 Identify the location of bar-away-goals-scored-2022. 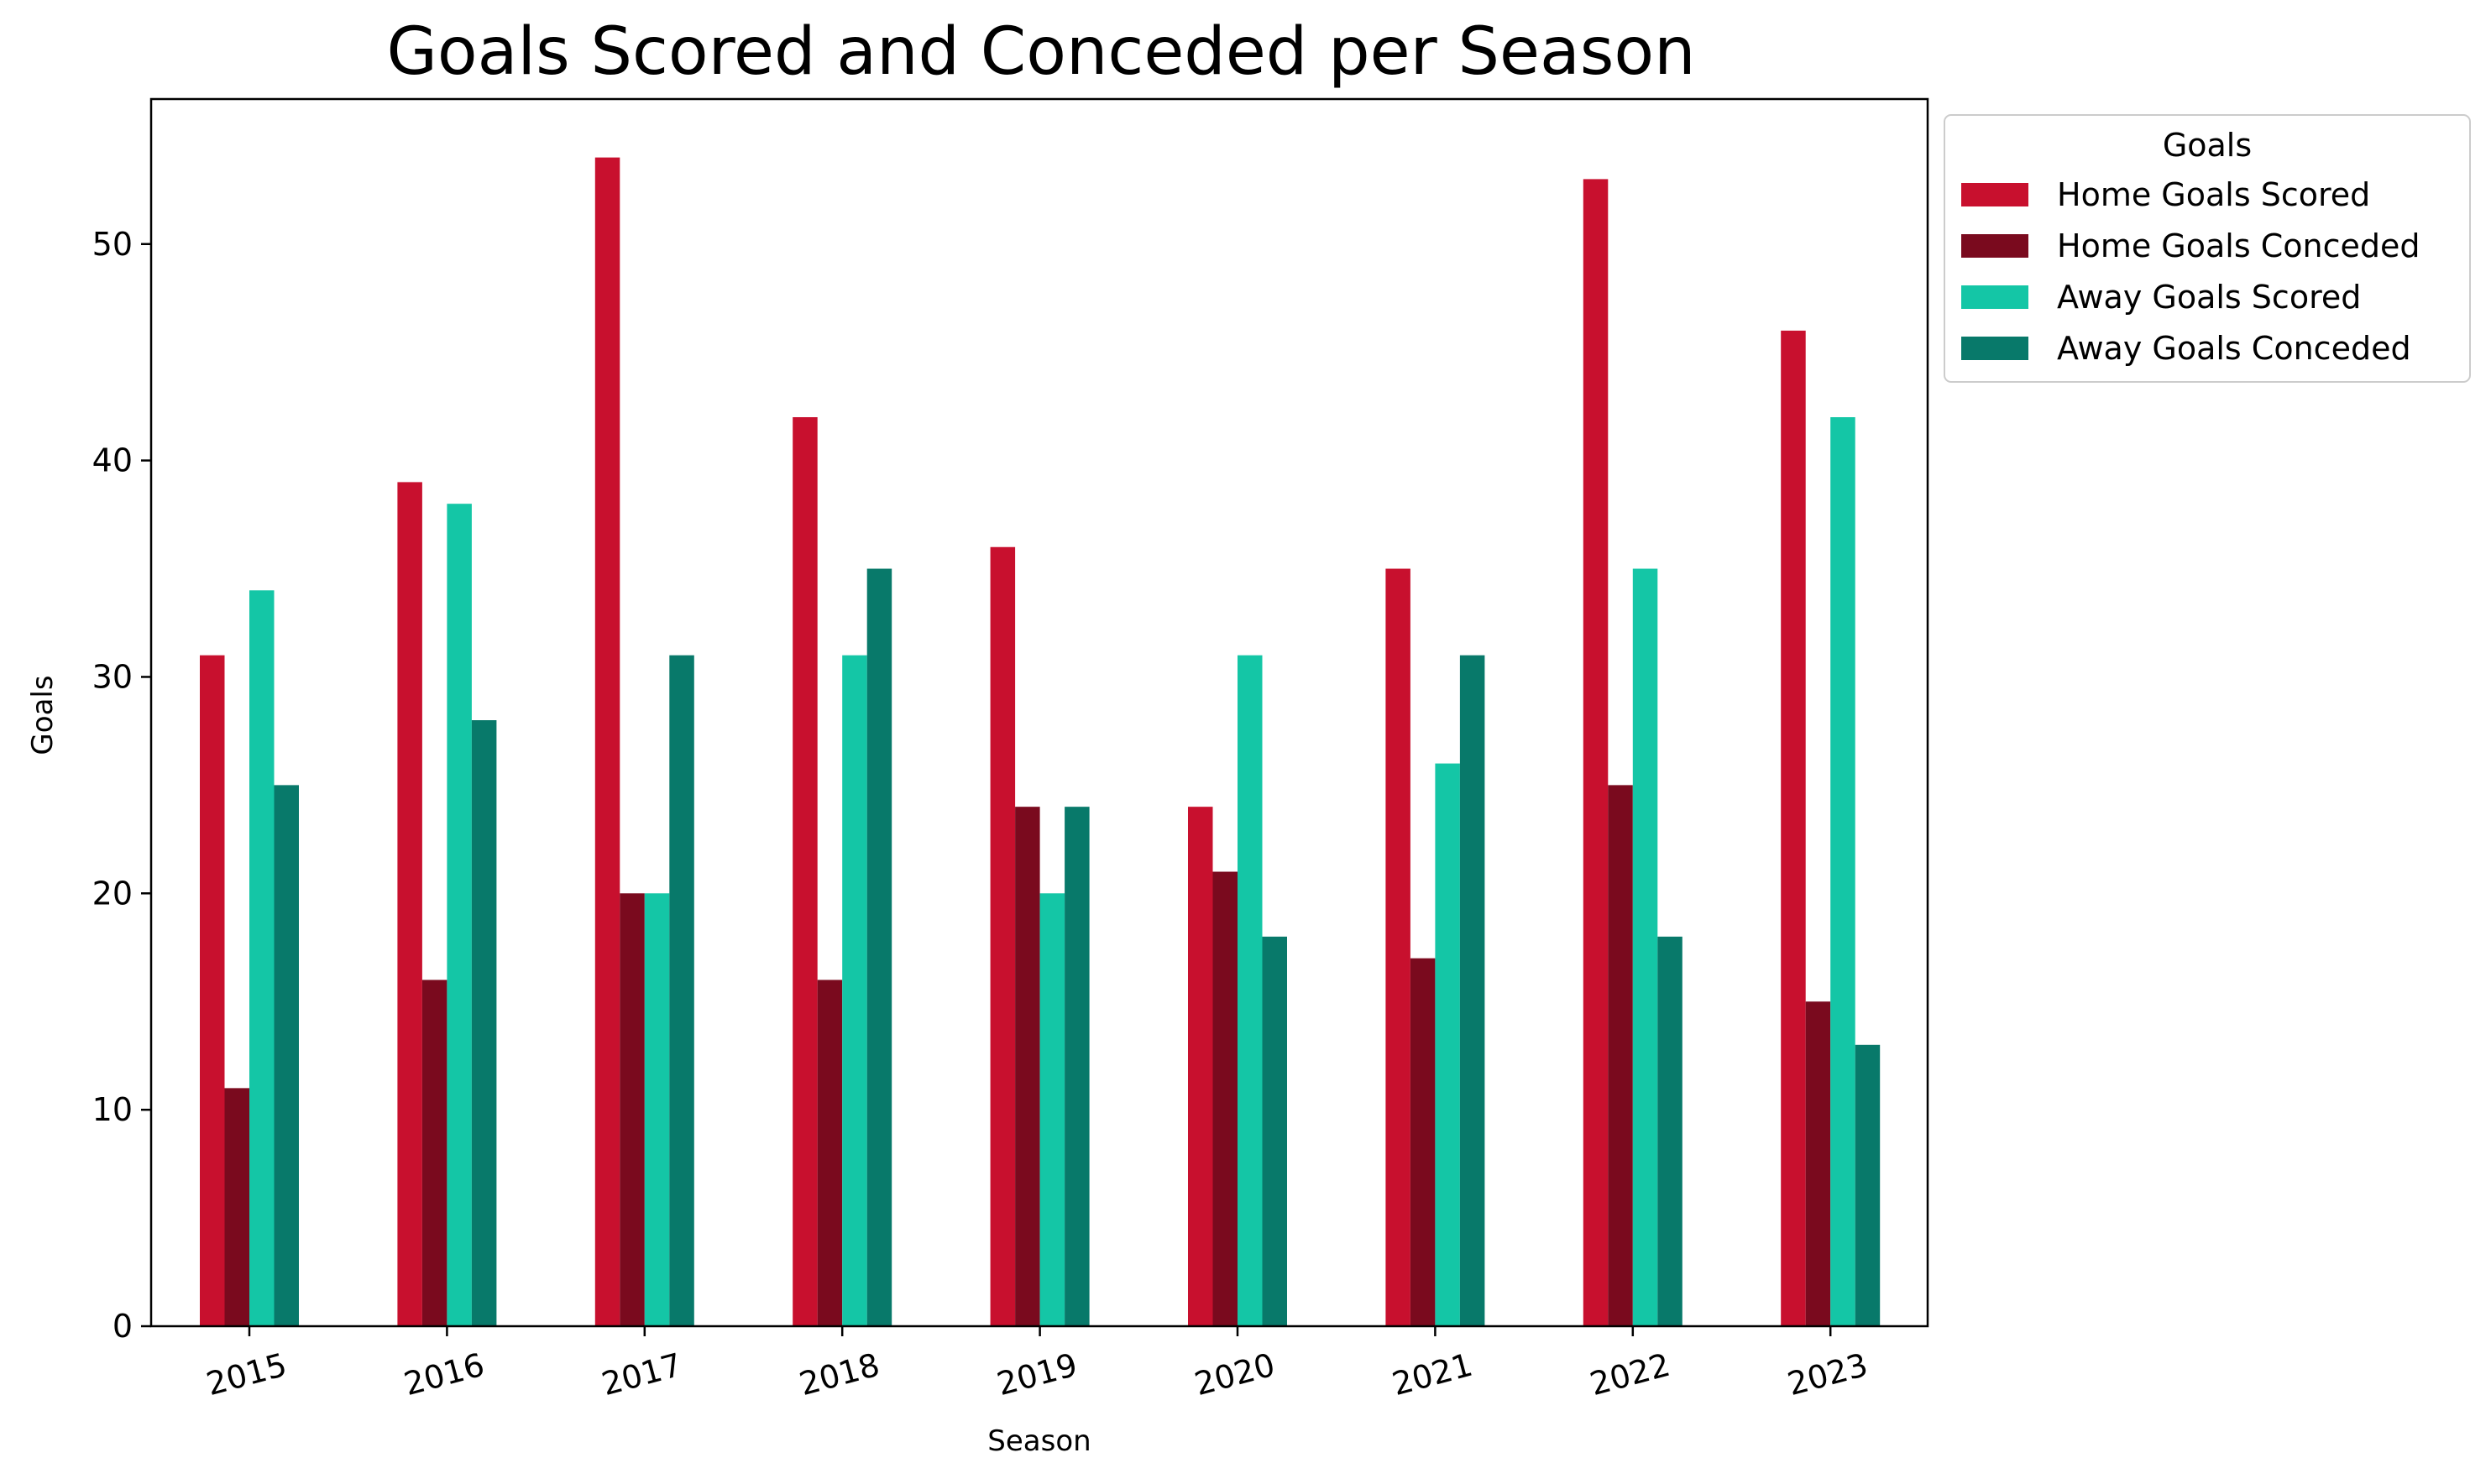
(1645, 947).